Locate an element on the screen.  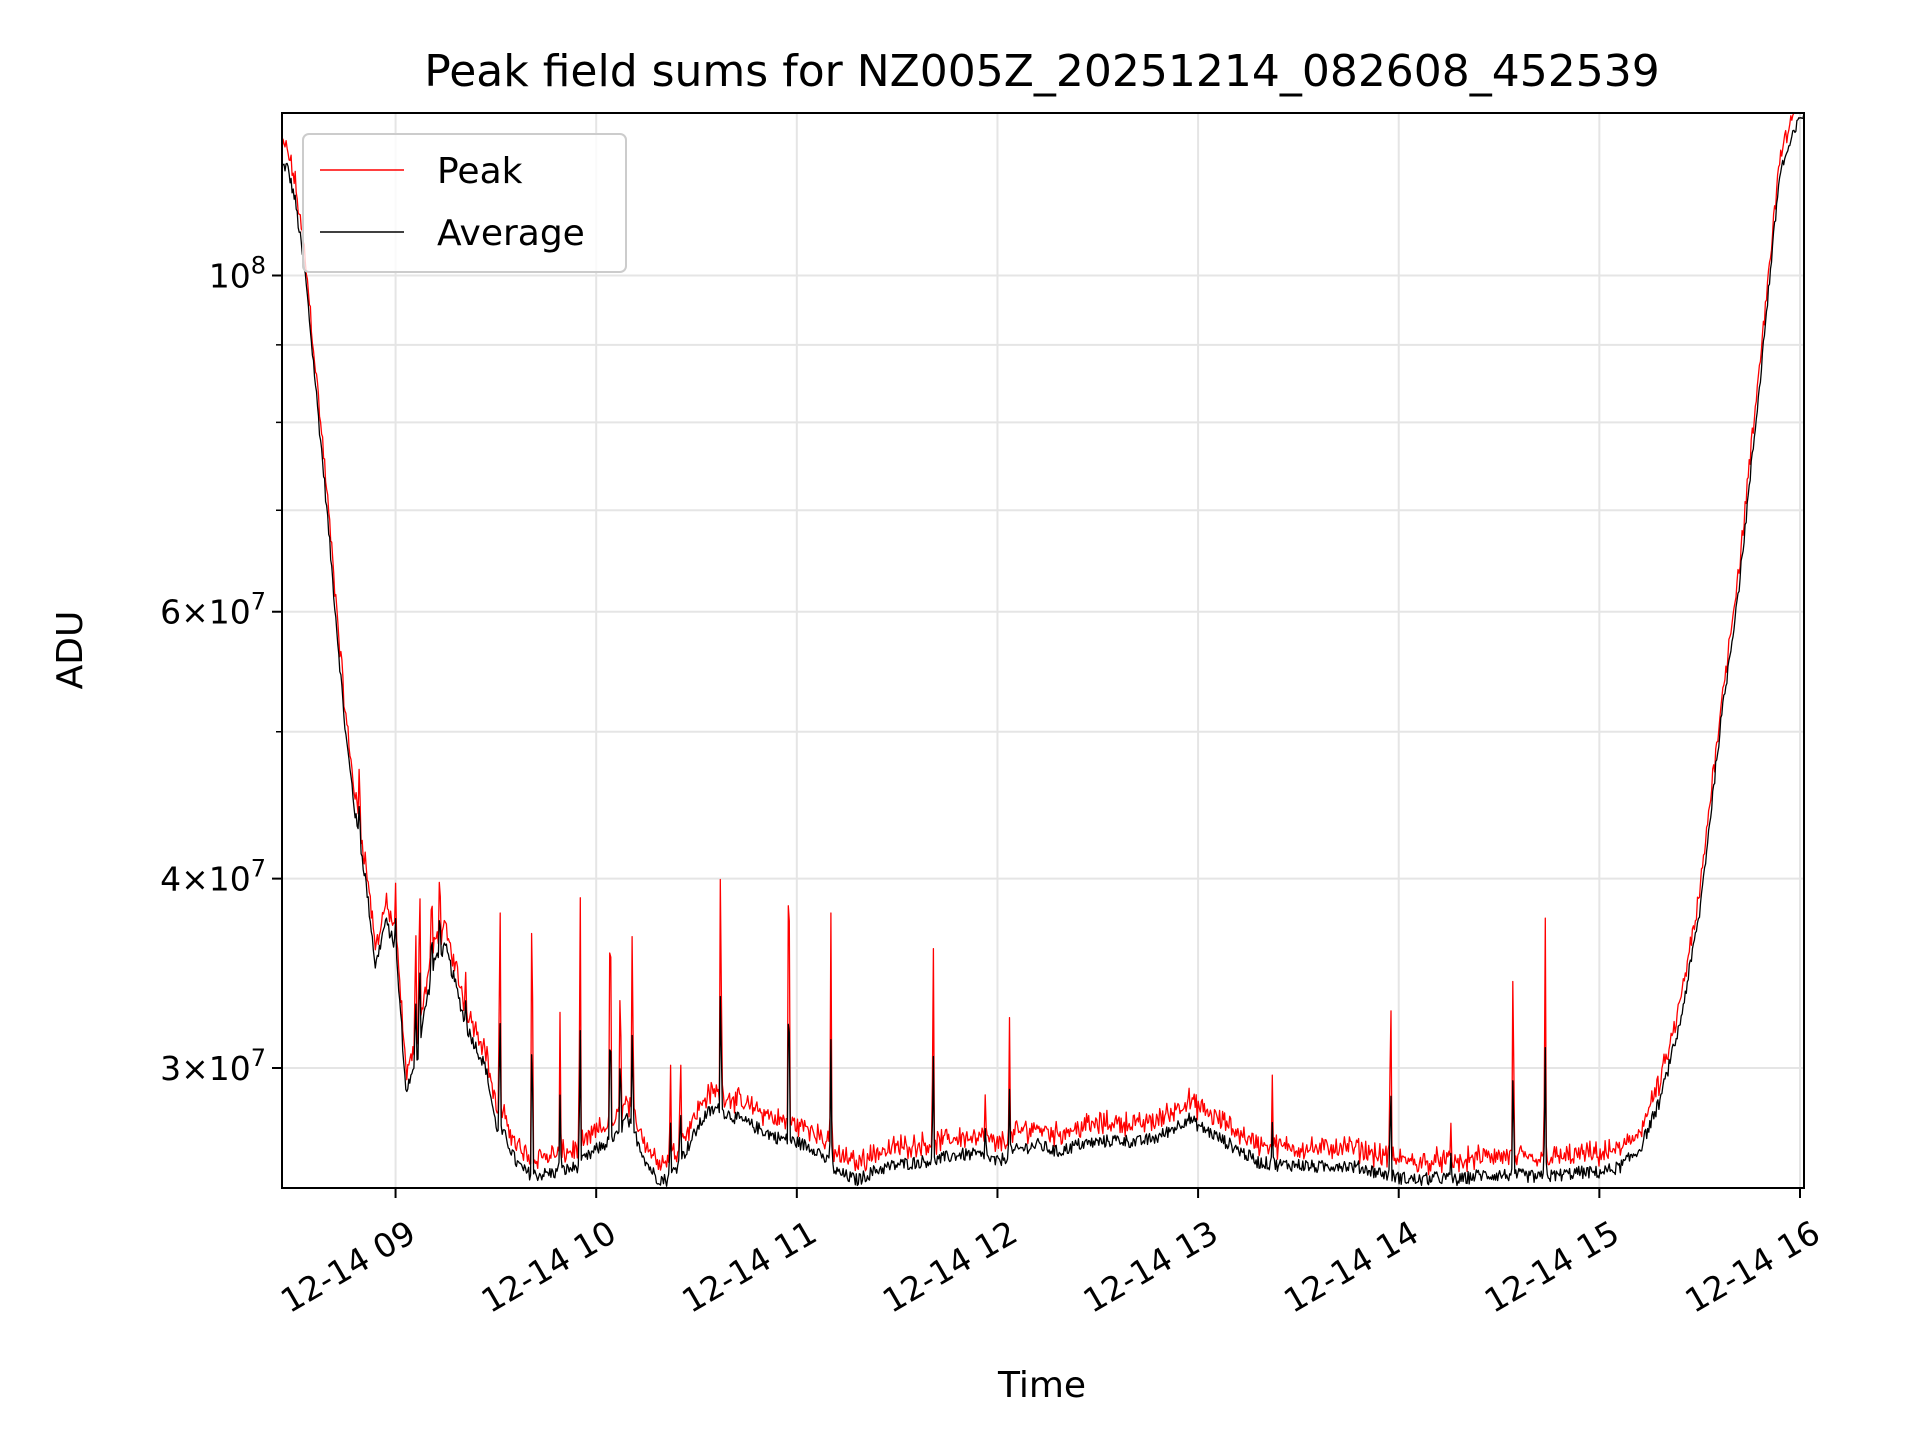
y-tick-label-base: 3 is located at coordinates (170, 1068).